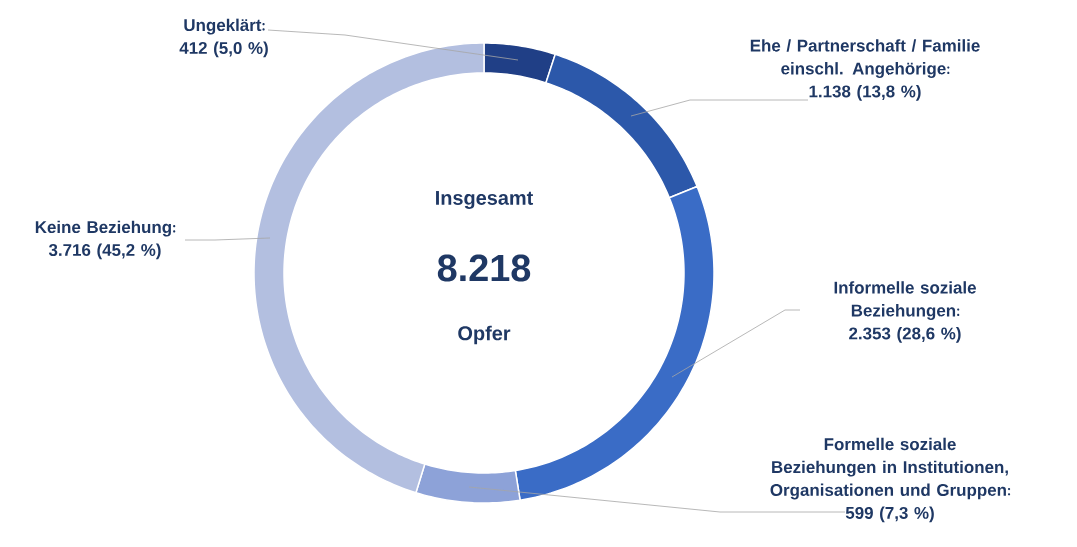 This screenshot has height=547, width=1077. Describe the element at coordinates (485, 200) in the screenshot. I see `text: Insgesamt` at that location.